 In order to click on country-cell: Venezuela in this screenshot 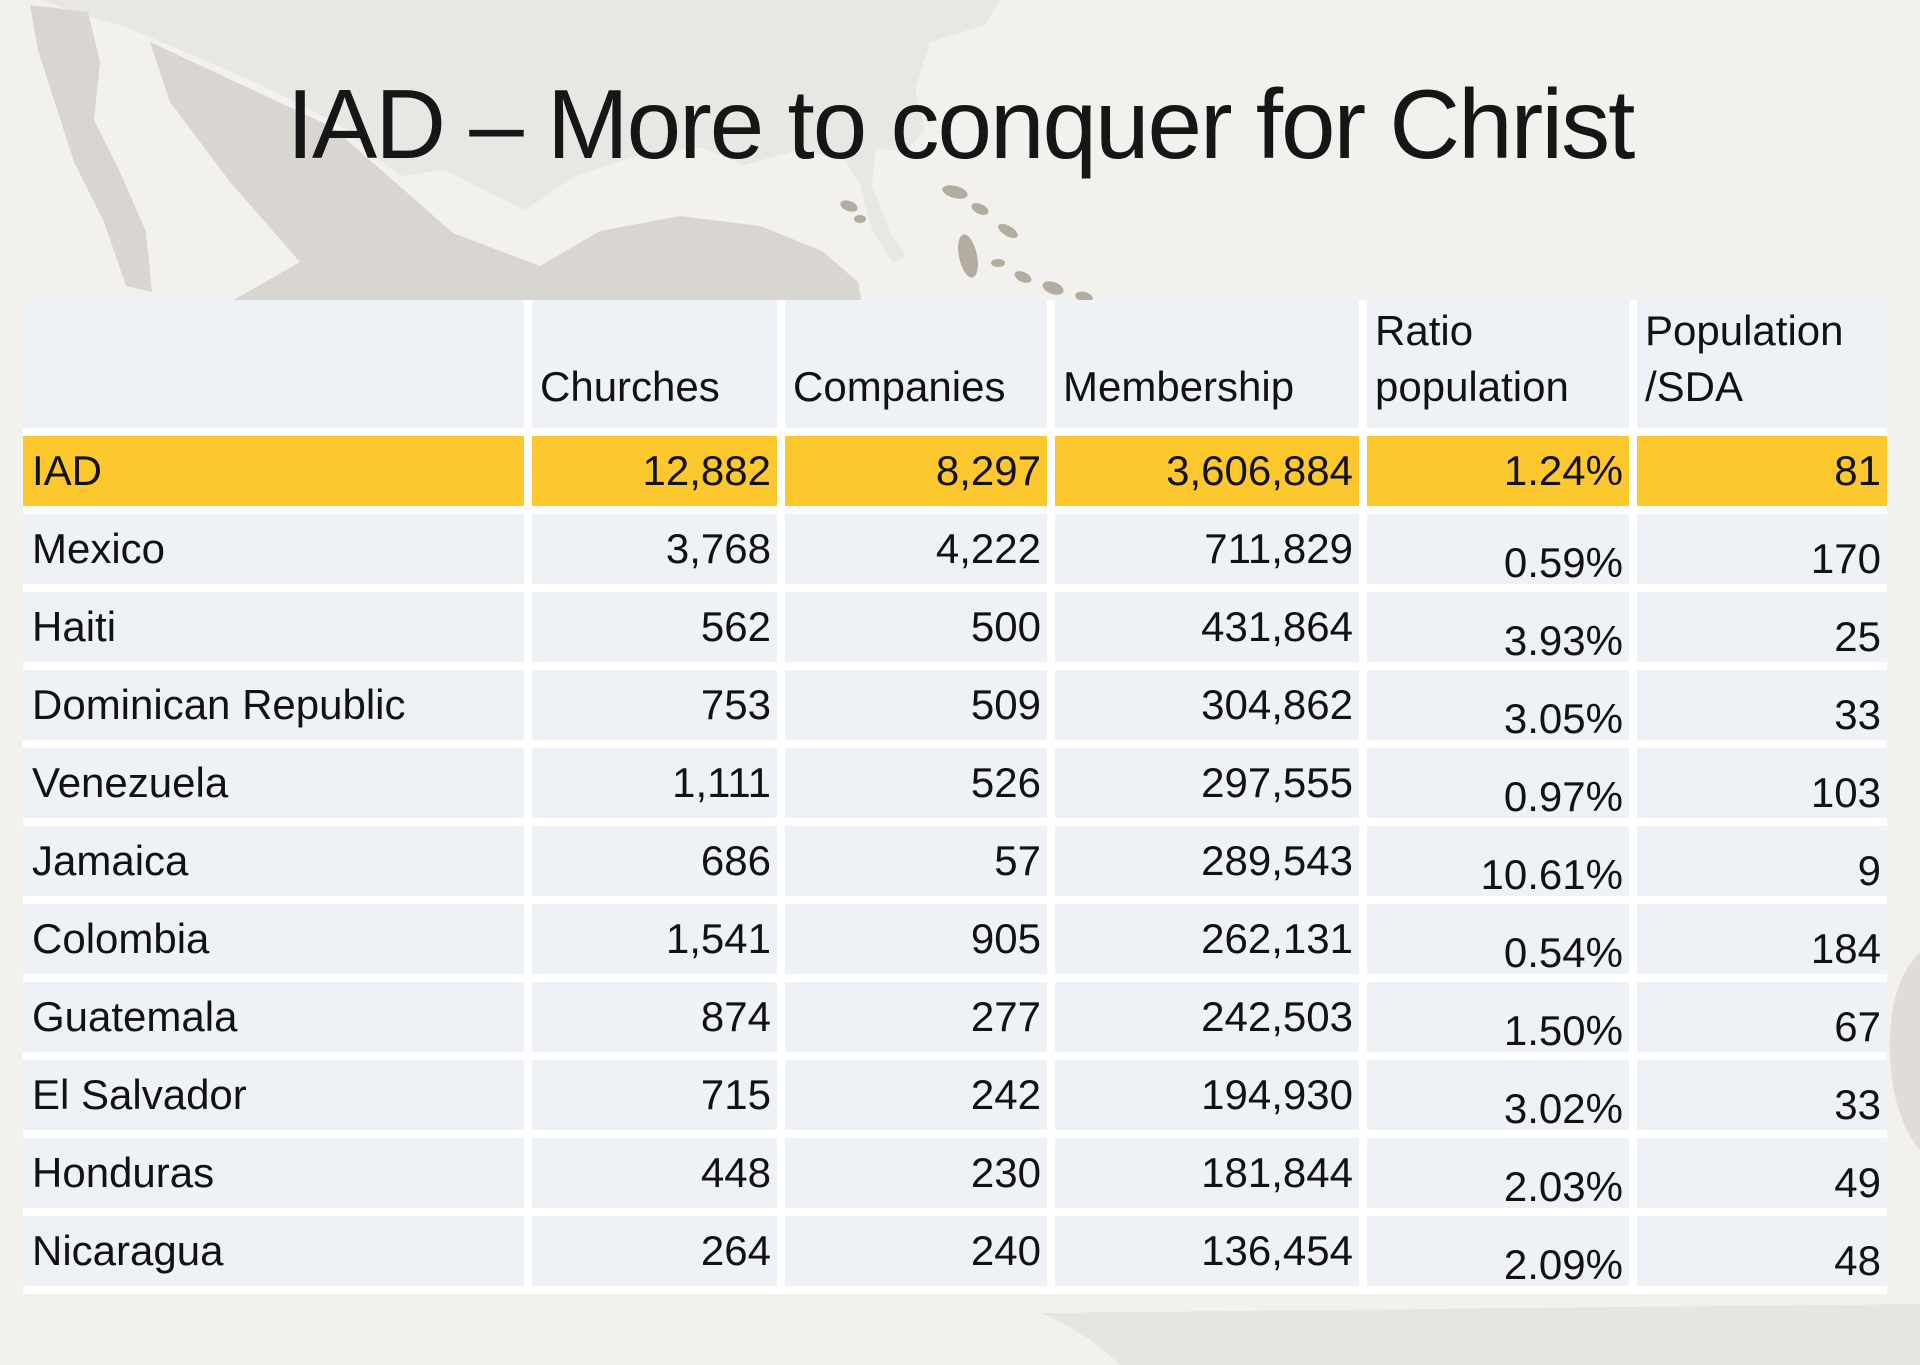, I will do `click(273, 783)`.